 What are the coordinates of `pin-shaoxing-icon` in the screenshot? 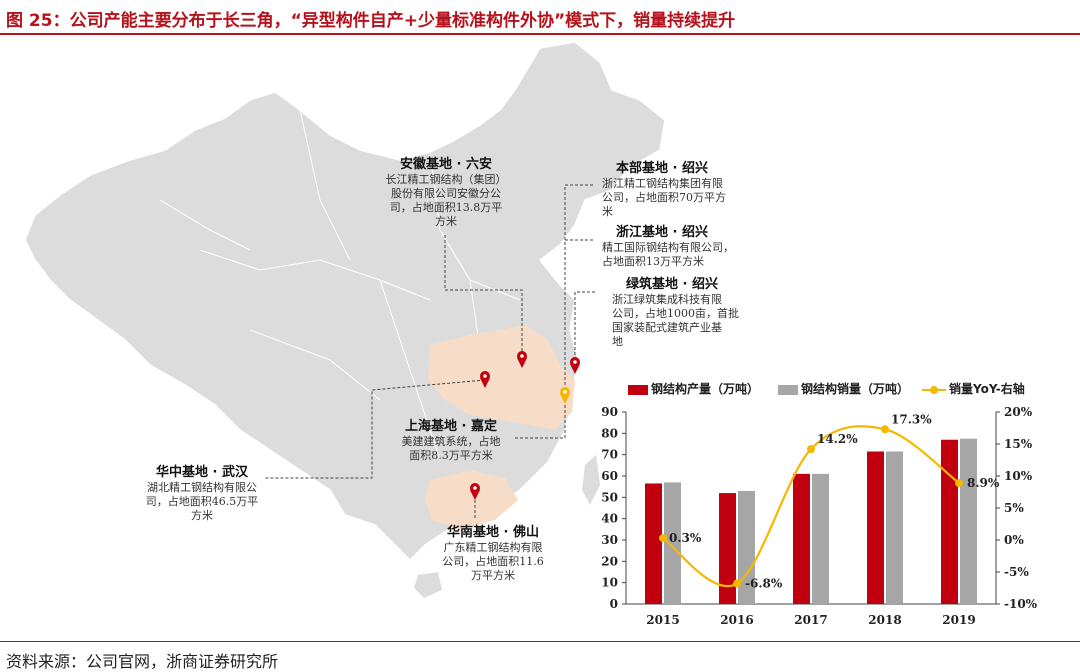 It's located at (575, 365).